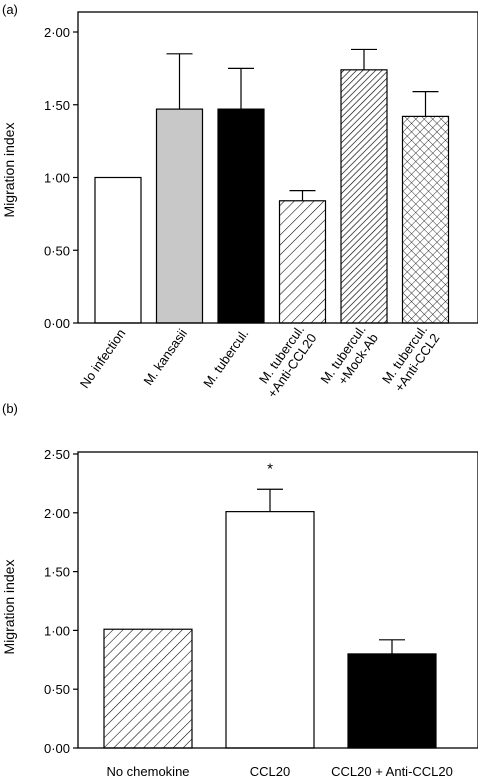  What do you see at coordinates (10, 9) in the screenshot?
I see `panel-label: (a)` at bounding box center [10, 9].